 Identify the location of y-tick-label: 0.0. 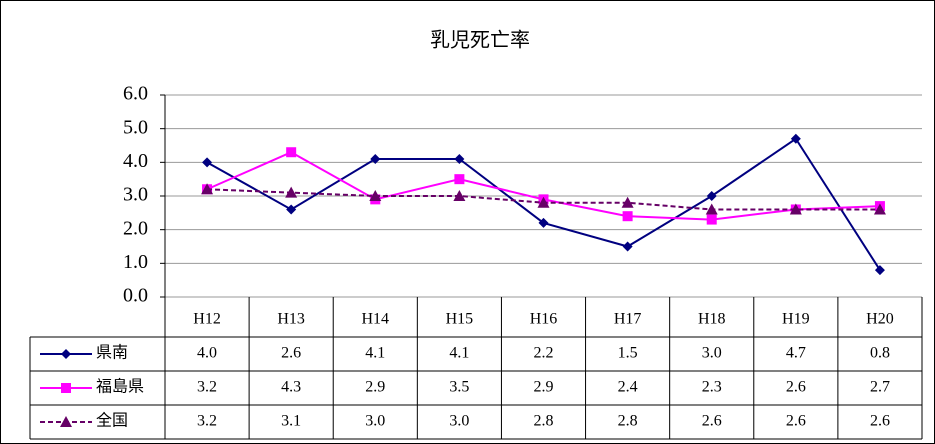
(135, 296).